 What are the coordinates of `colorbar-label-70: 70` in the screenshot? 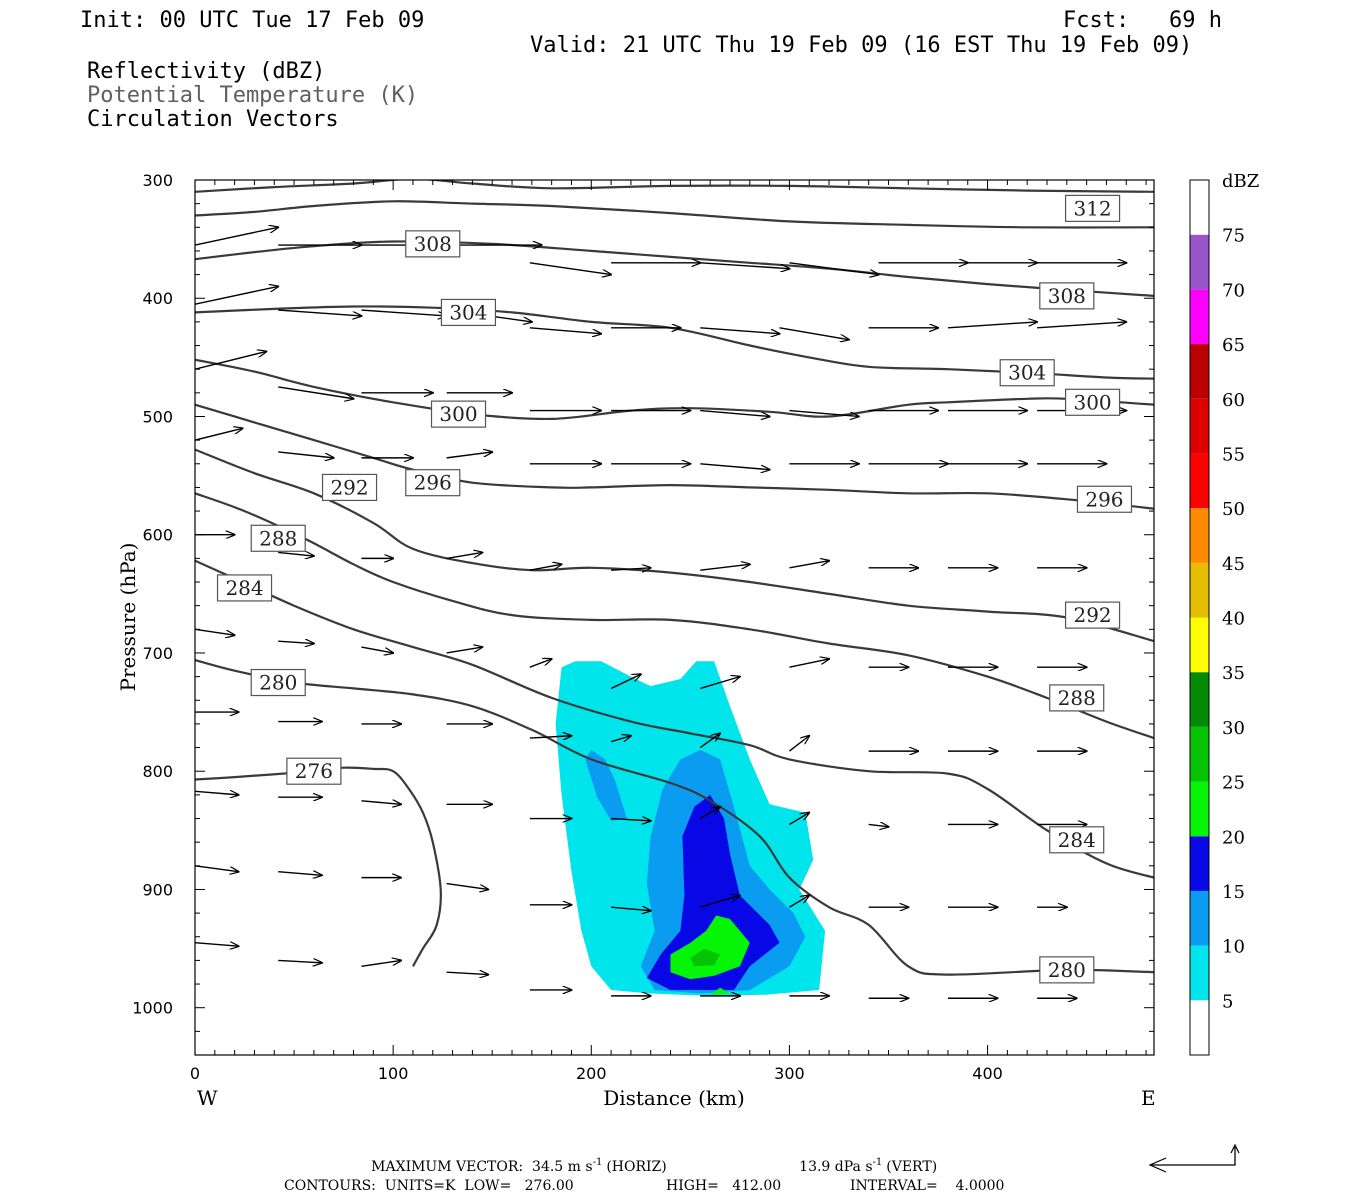 It's located at (1233, 290).